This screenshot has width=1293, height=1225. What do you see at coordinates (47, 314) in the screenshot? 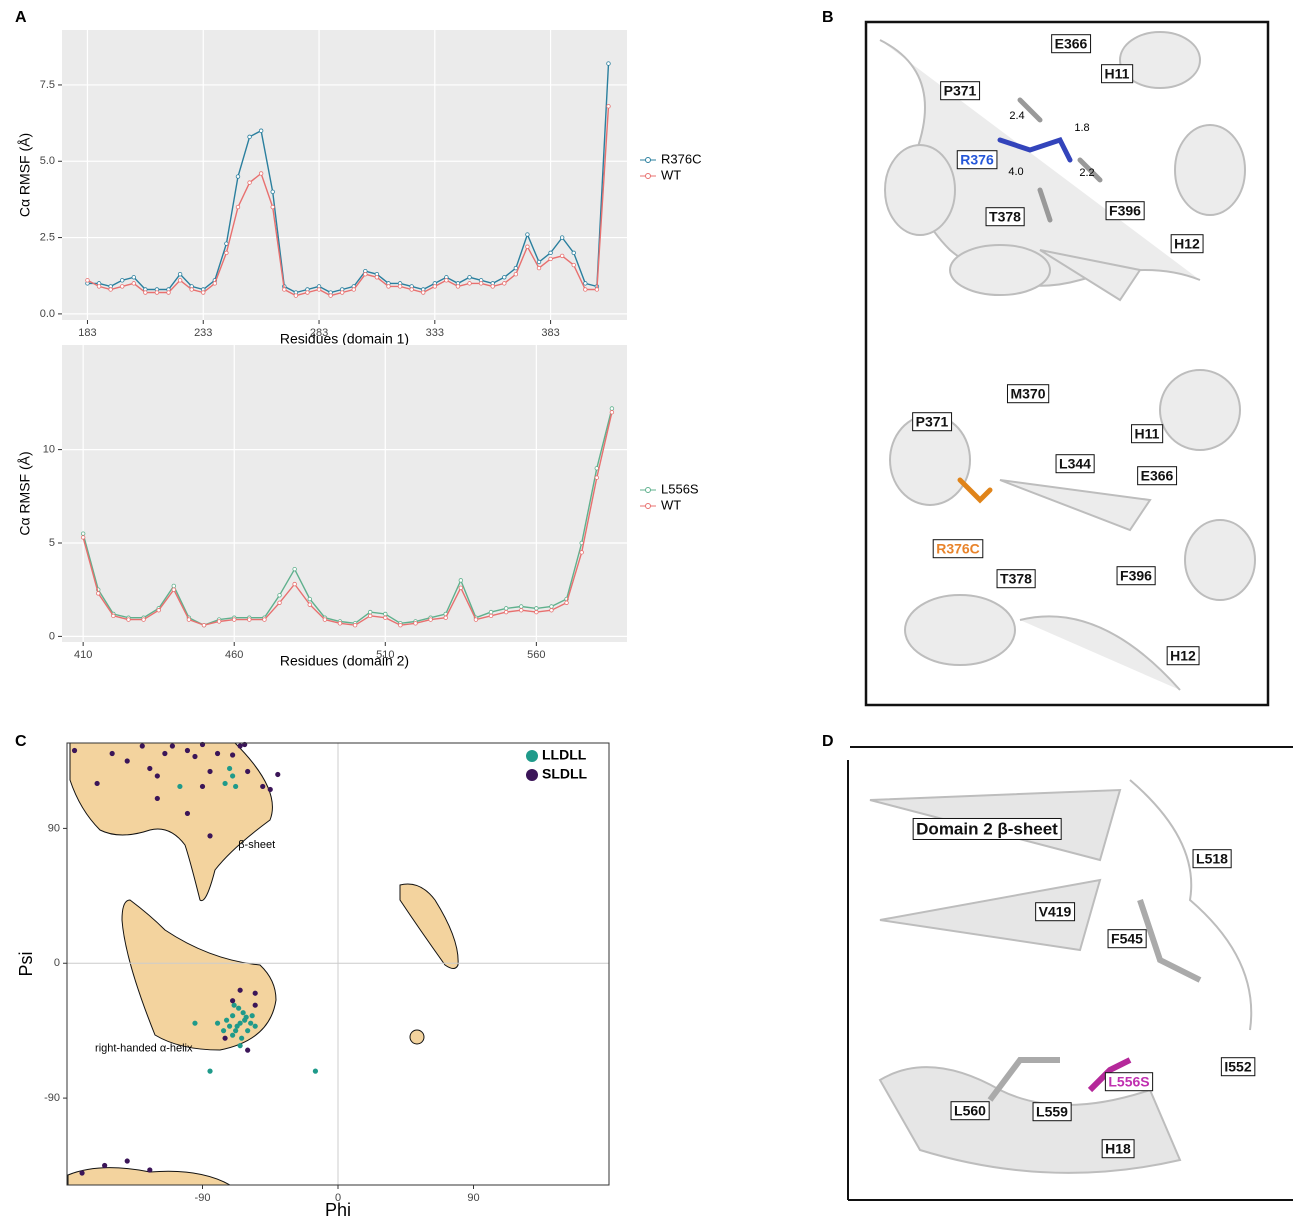
I see `y-tick-label: 0.0` at bounding box center [47, 314].